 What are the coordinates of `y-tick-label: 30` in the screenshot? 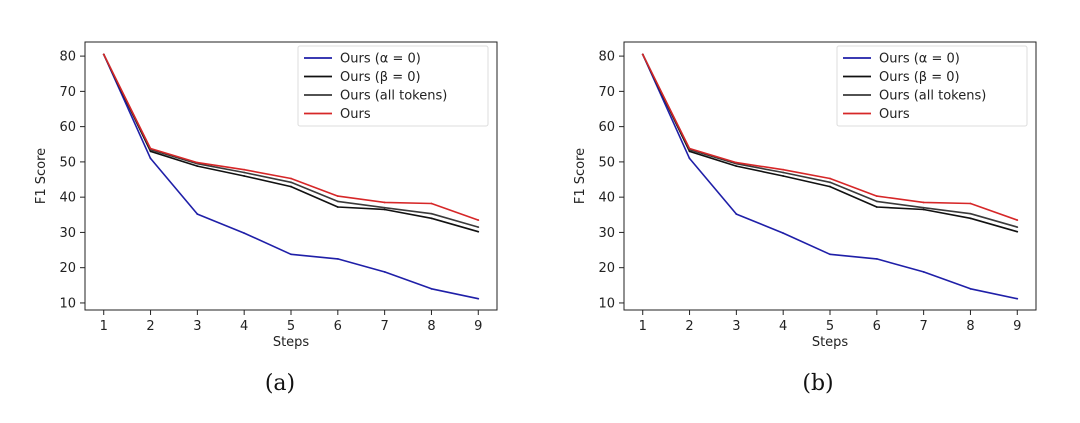 It's located at (67, 233).